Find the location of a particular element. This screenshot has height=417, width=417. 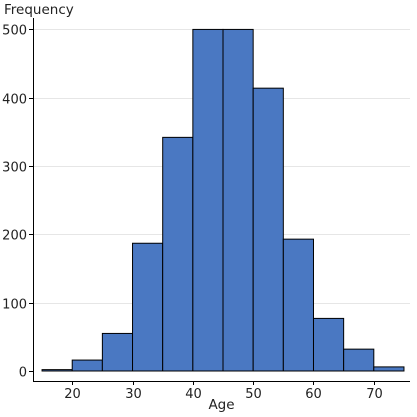

x-tick-label: 60 is located at coordinates (313, 394).